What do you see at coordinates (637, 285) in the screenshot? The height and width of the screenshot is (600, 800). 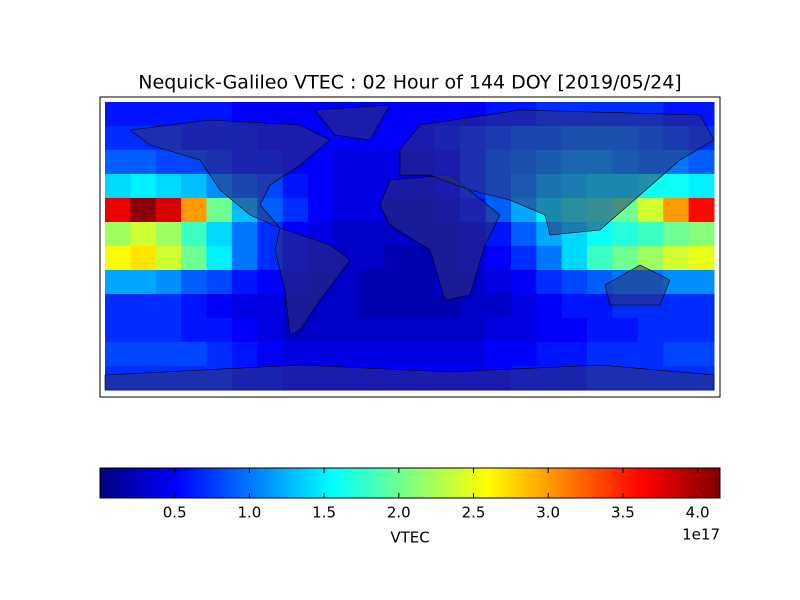 I see `australia` at bounding box center [637, 285].